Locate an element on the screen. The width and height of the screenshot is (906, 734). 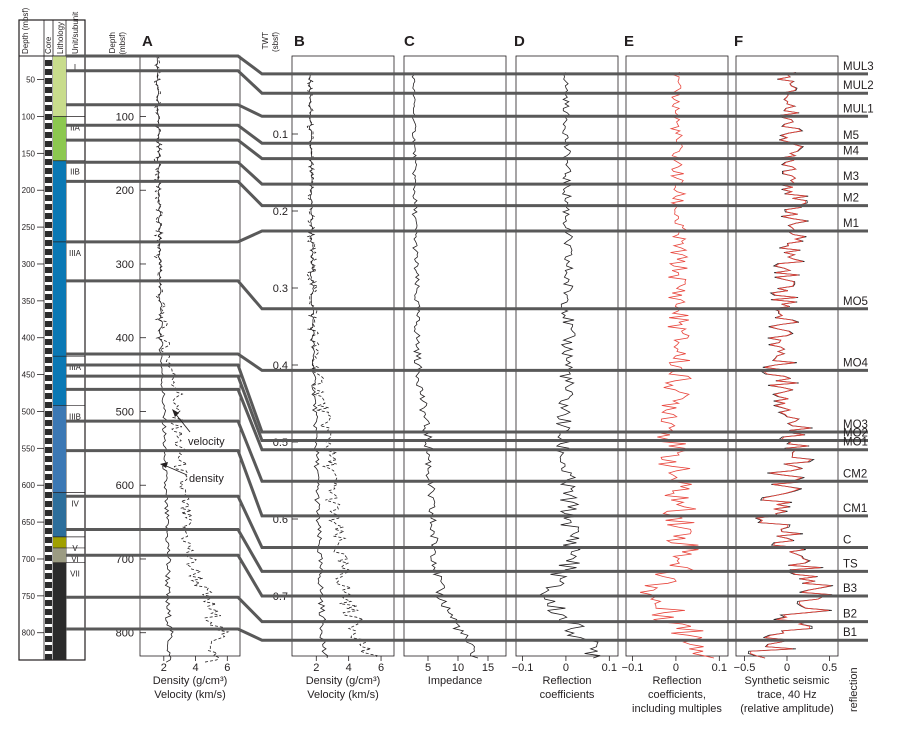
panel-f-xlabel-3: (relative amplitude) is located at coordinates (787, 709).